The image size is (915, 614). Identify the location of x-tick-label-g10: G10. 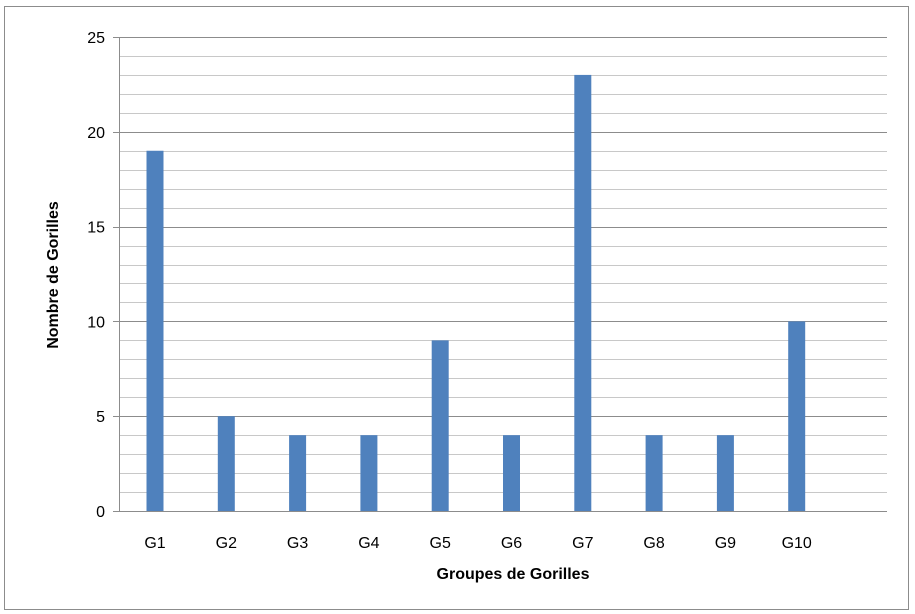
(797, 543).